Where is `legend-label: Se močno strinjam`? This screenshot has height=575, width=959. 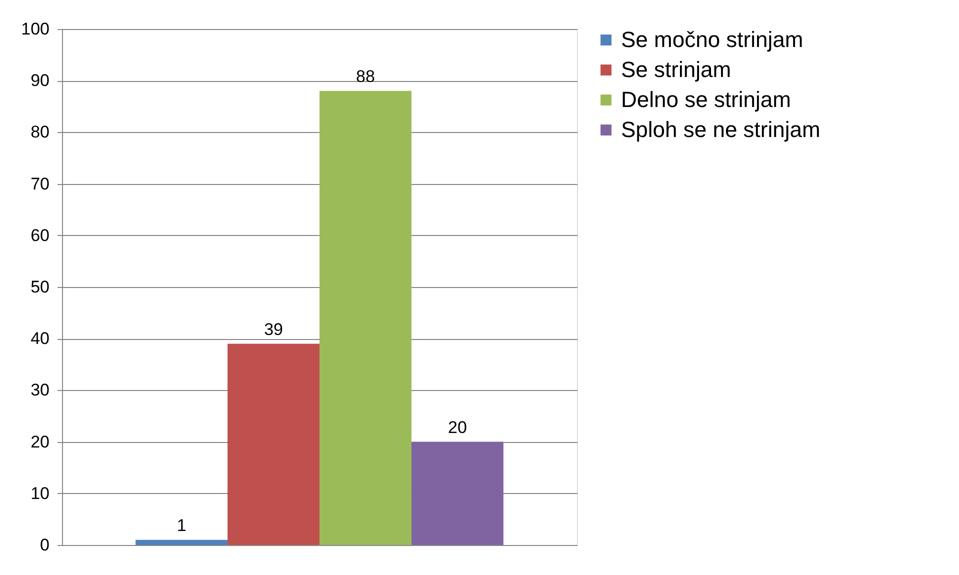
legend-label: Se močno strinjam is located at coordinates (712, 39).